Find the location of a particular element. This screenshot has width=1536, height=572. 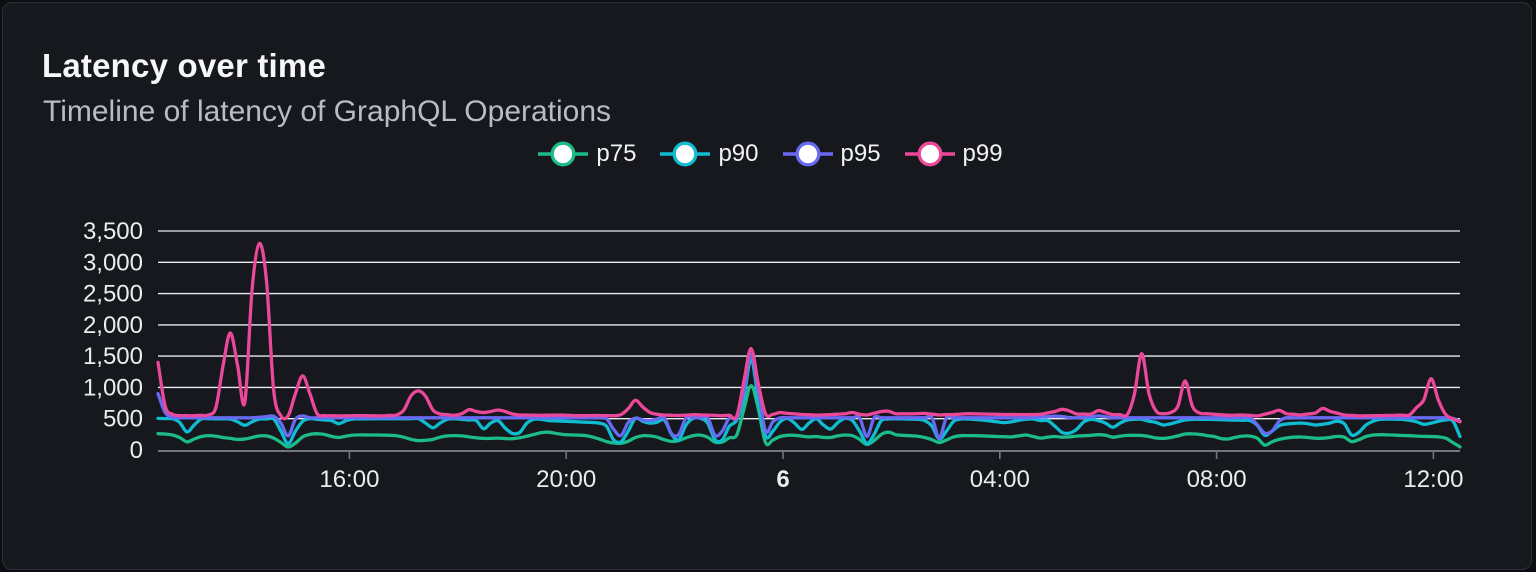

svg-text: 16:00 is located at coordinates (349, 479).